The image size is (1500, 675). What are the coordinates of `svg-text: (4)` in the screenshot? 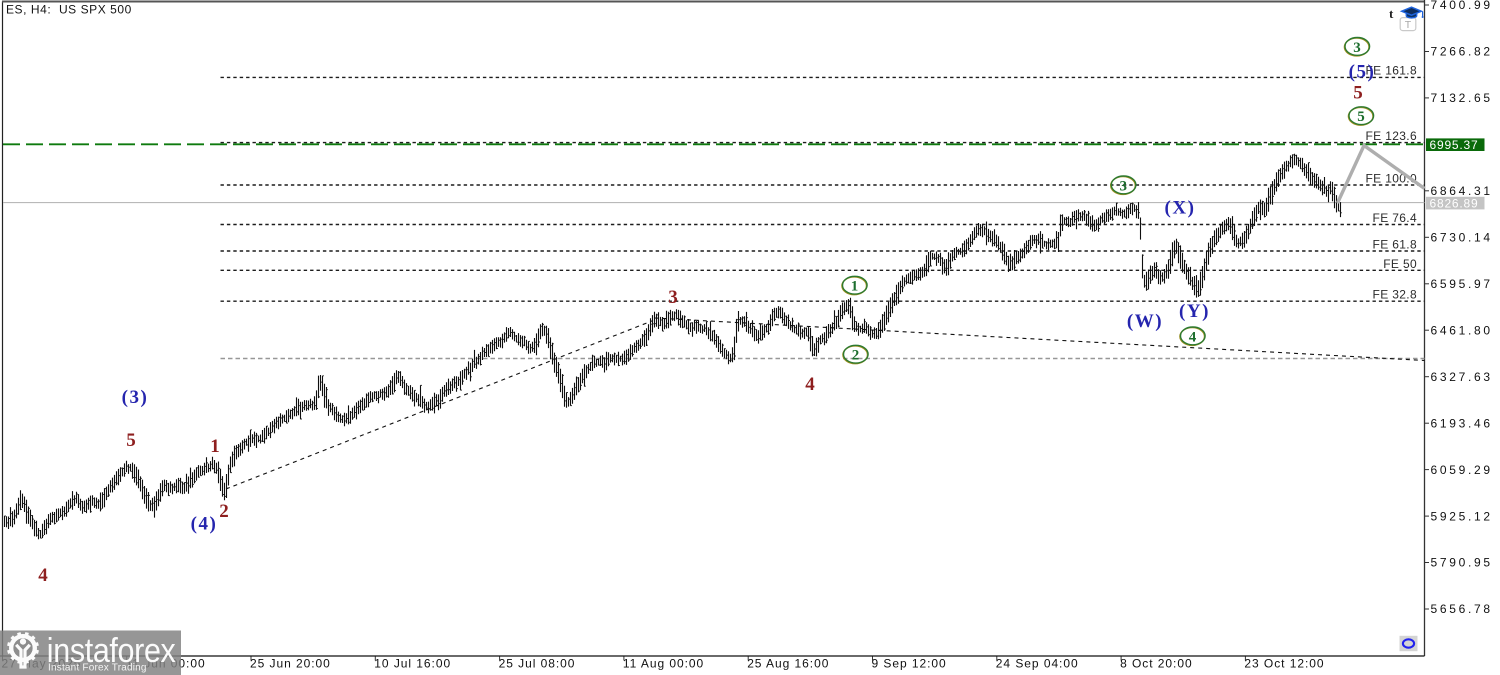 It's located at (204, 524).